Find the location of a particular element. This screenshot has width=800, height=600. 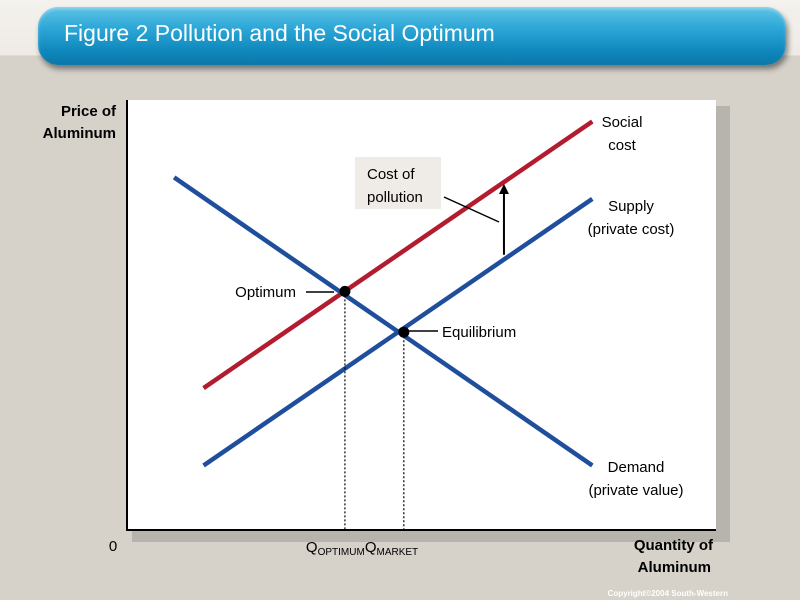

demand-private-value-label-line-1: Demand is located at coordinates (636, 467).